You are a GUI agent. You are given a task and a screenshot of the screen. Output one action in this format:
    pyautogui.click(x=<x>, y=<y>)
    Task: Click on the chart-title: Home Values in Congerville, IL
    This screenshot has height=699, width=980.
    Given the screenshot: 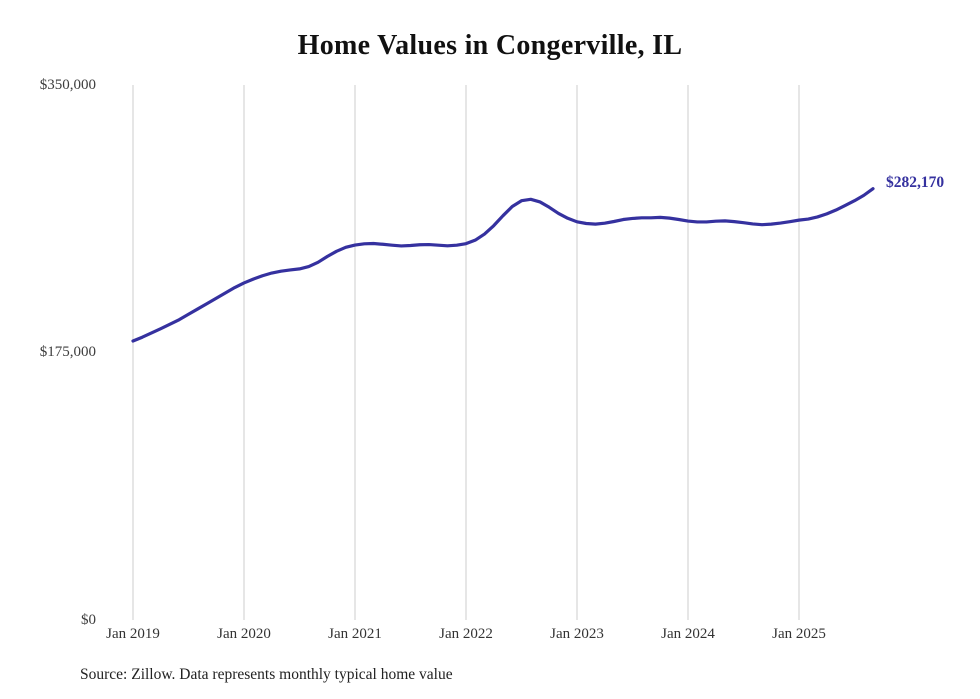 What is the action you would take?
    pyautogui.click(x=490, y=45)
    